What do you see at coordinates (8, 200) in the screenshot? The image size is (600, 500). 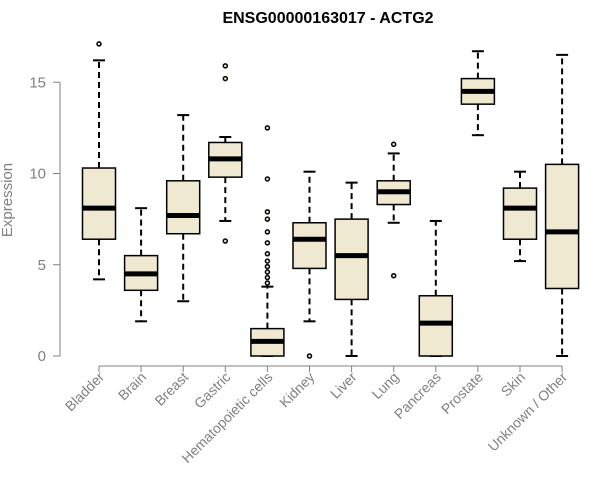 I see `y-axis-label: Expression` at bounding box center [8, 200].